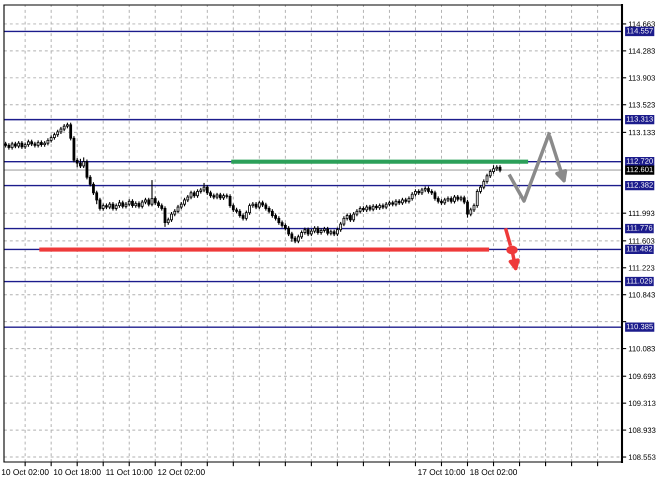 This screenshot has height=486, width=665. Describe the element at coordinates (181, 472) in the screenshot. I see `x-tick-label: 12 Oct 02:00` at that location.